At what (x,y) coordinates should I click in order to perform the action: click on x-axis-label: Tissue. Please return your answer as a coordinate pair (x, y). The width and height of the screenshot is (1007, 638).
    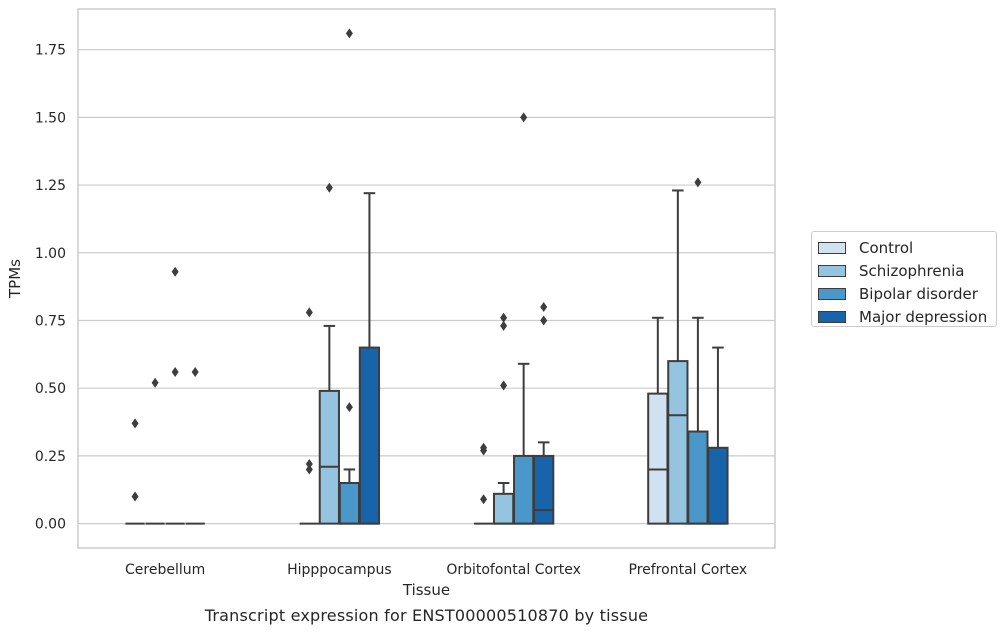
    Looking at the image, I should click on (426, 590).